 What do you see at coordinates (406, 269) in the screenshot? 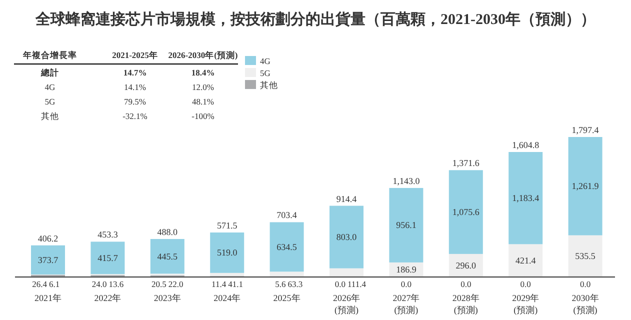
I see `data-label: 186.9` at bounding box center [406, 269].